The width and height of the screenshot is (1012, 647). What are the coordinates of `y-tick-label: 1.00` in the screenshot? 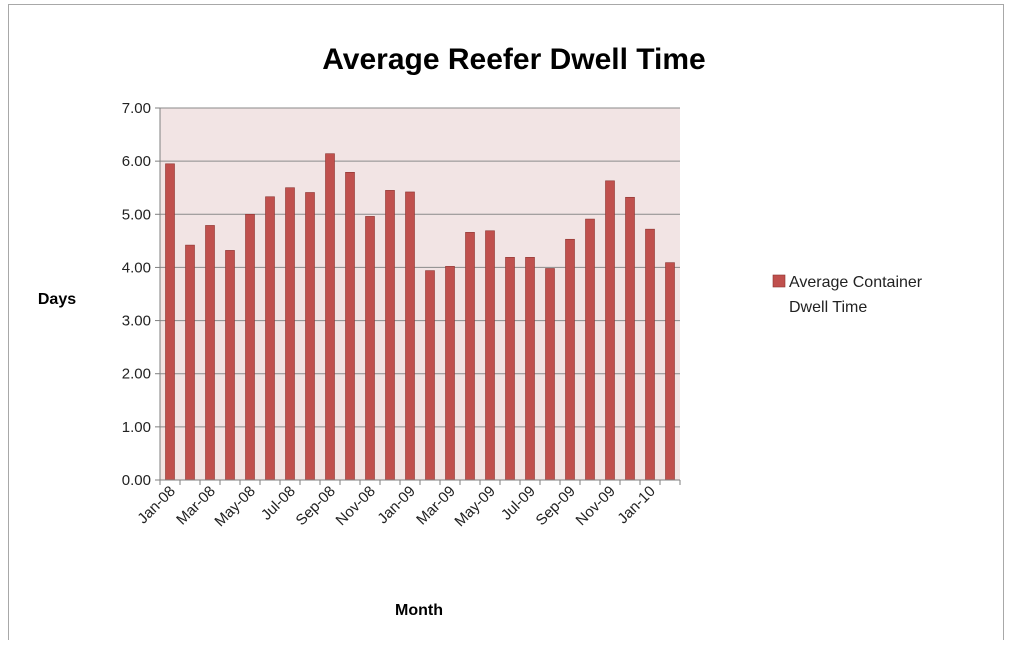 It's located at (136, 427).